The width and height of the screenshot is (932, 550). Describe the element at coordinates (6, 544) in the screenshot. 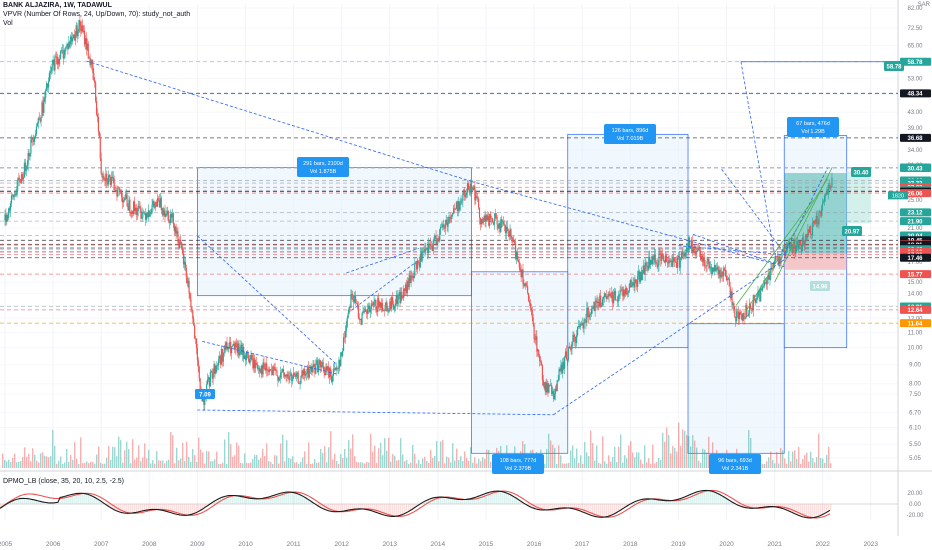

I see `year-tick-label: 2005` at that location.